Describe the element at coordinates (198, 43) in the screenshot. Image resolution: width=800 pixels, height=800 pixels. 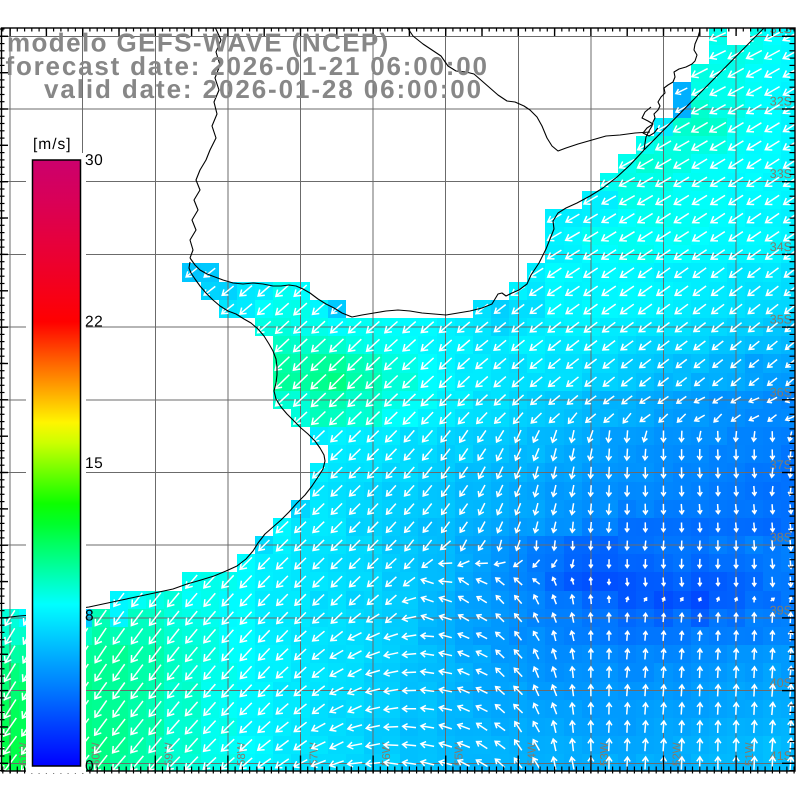
I see `svg-text: modelo GEFS-WAVE (NCEP)` at that location.